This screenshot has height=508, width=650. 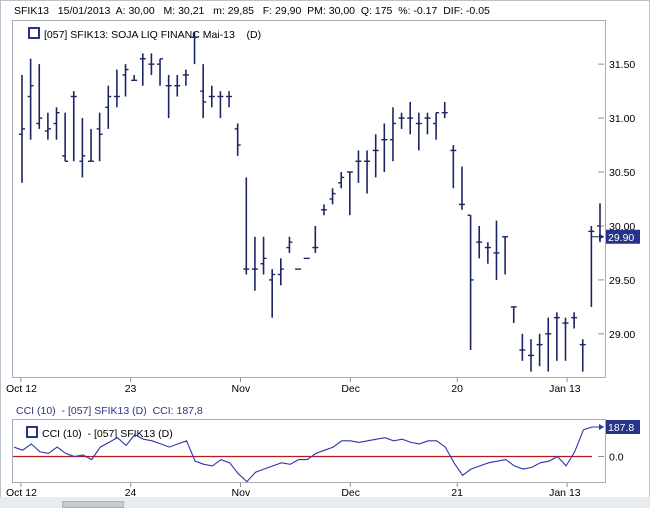 I want to click on y-tick-label: 29.50, so click(x=622, y=281).